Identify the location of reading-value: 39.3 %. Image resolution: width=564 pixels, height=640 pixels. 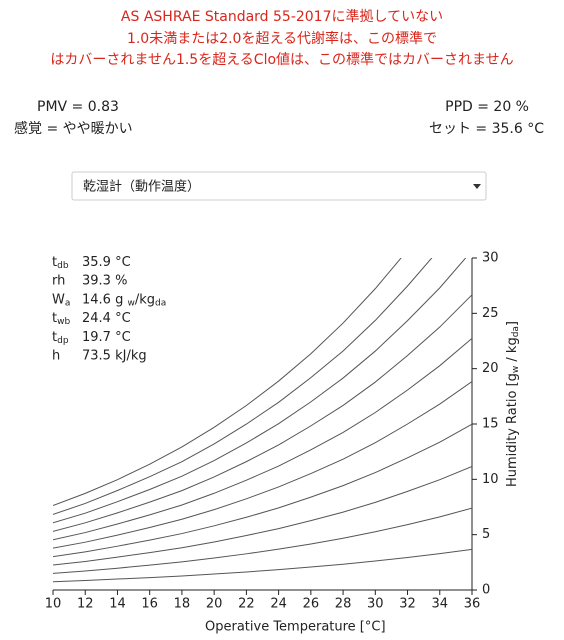
(104, 280).